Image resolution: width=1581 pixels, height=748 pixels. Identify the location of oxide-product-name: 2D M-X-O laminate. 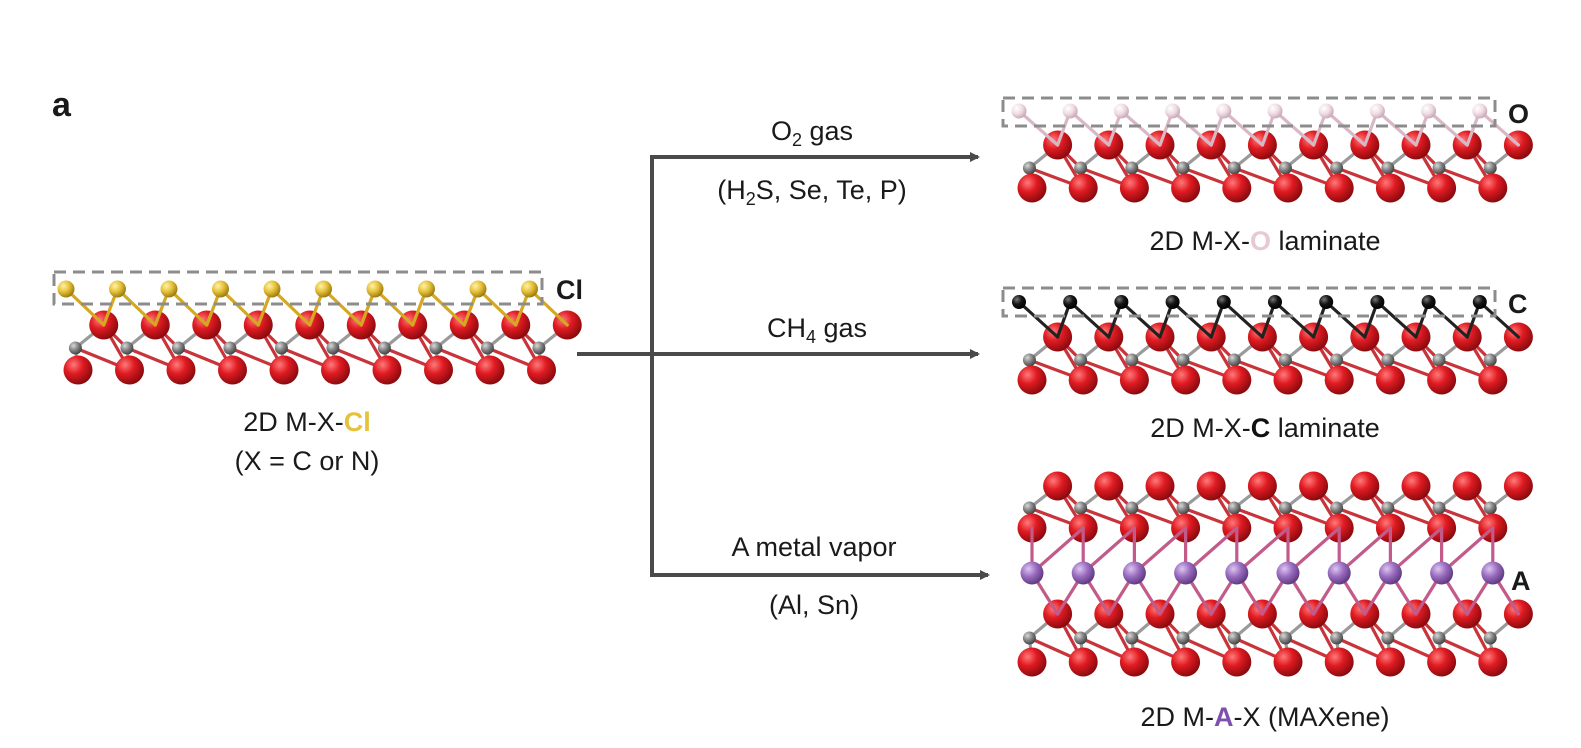
(1264, 241).